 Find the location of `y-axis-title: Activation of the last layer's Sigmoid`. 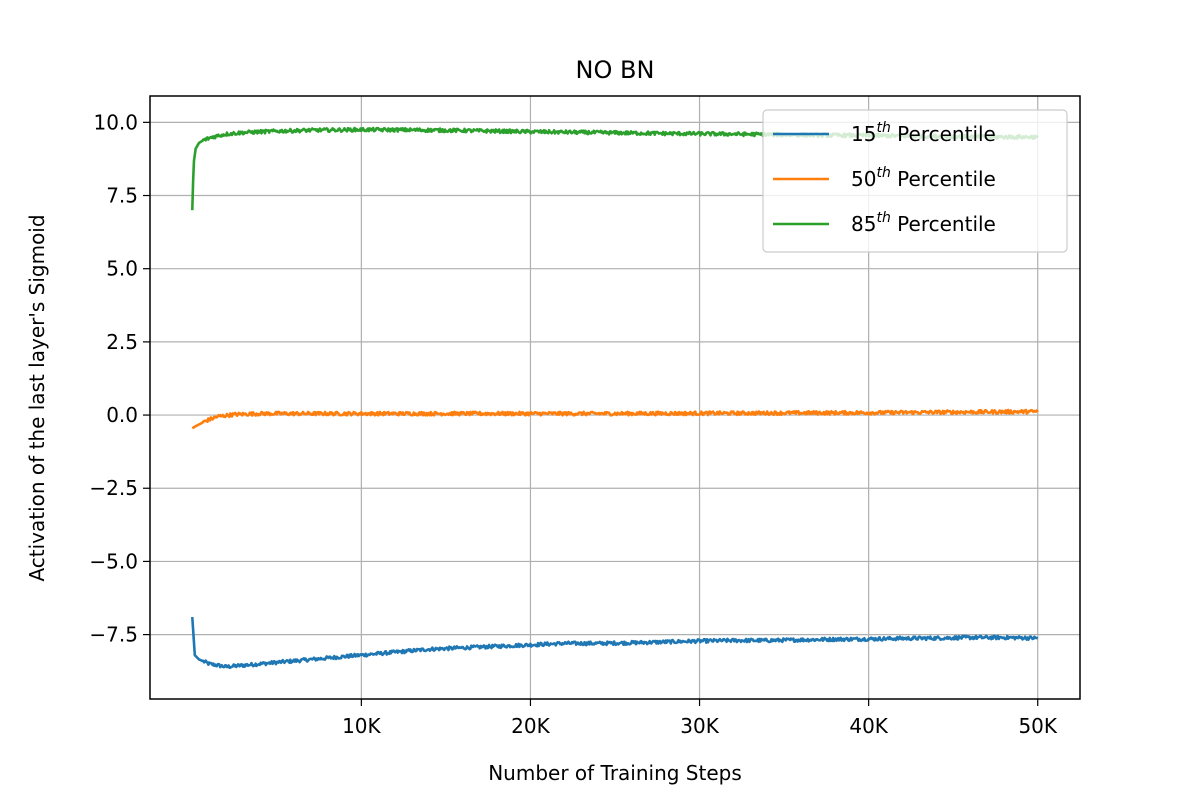

y-axis-title: Activation of the last layer's Sigmoid is located at coordinates (37, 397).